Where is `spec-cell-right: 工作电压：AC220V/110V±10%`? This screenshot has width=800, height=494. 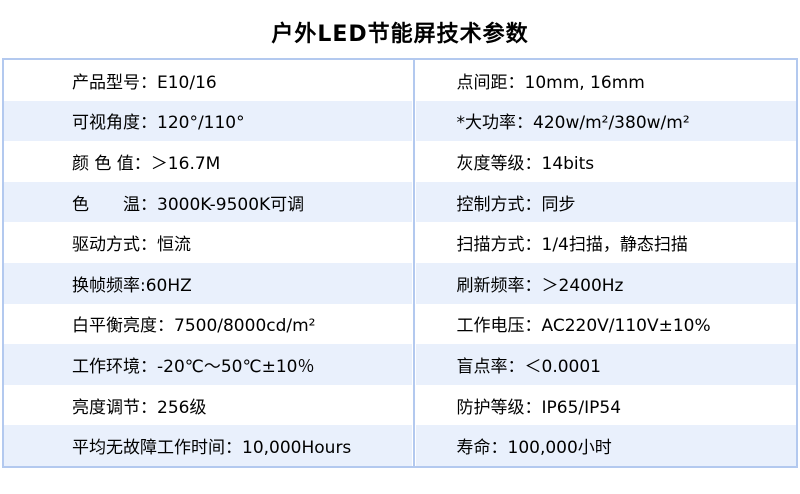 spec-cell-right: 工作电压：AC220V/110V±10% is located at coordinates (583, 326).